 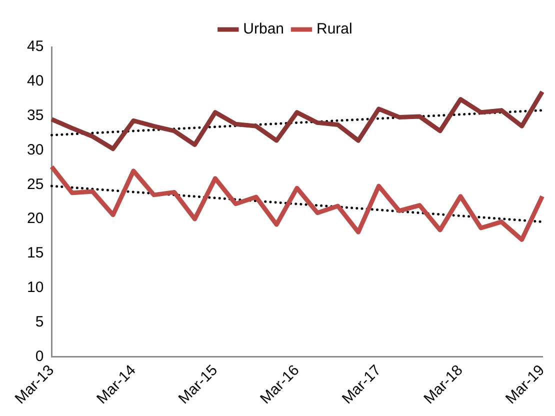 What do you see at coordinates (35, 115) in the screenshot?
I see `y-tick-label: 35` at bounding box center [35, 115].